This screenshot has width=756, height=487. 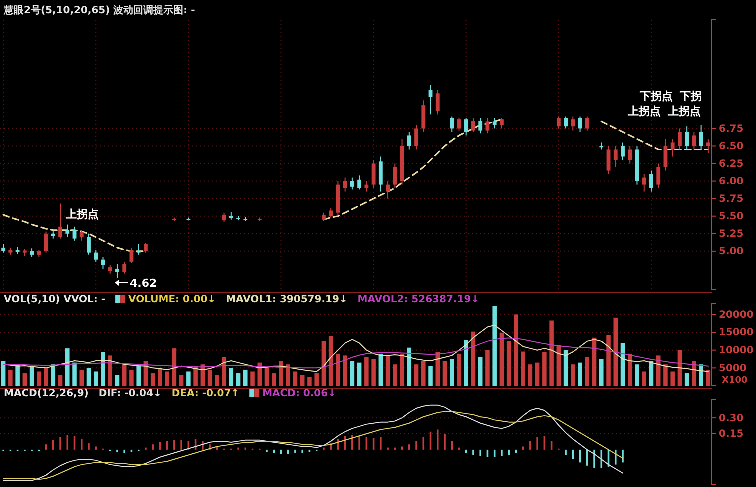 I want to click on annotation: 下拐, so click(x=690, y=96).